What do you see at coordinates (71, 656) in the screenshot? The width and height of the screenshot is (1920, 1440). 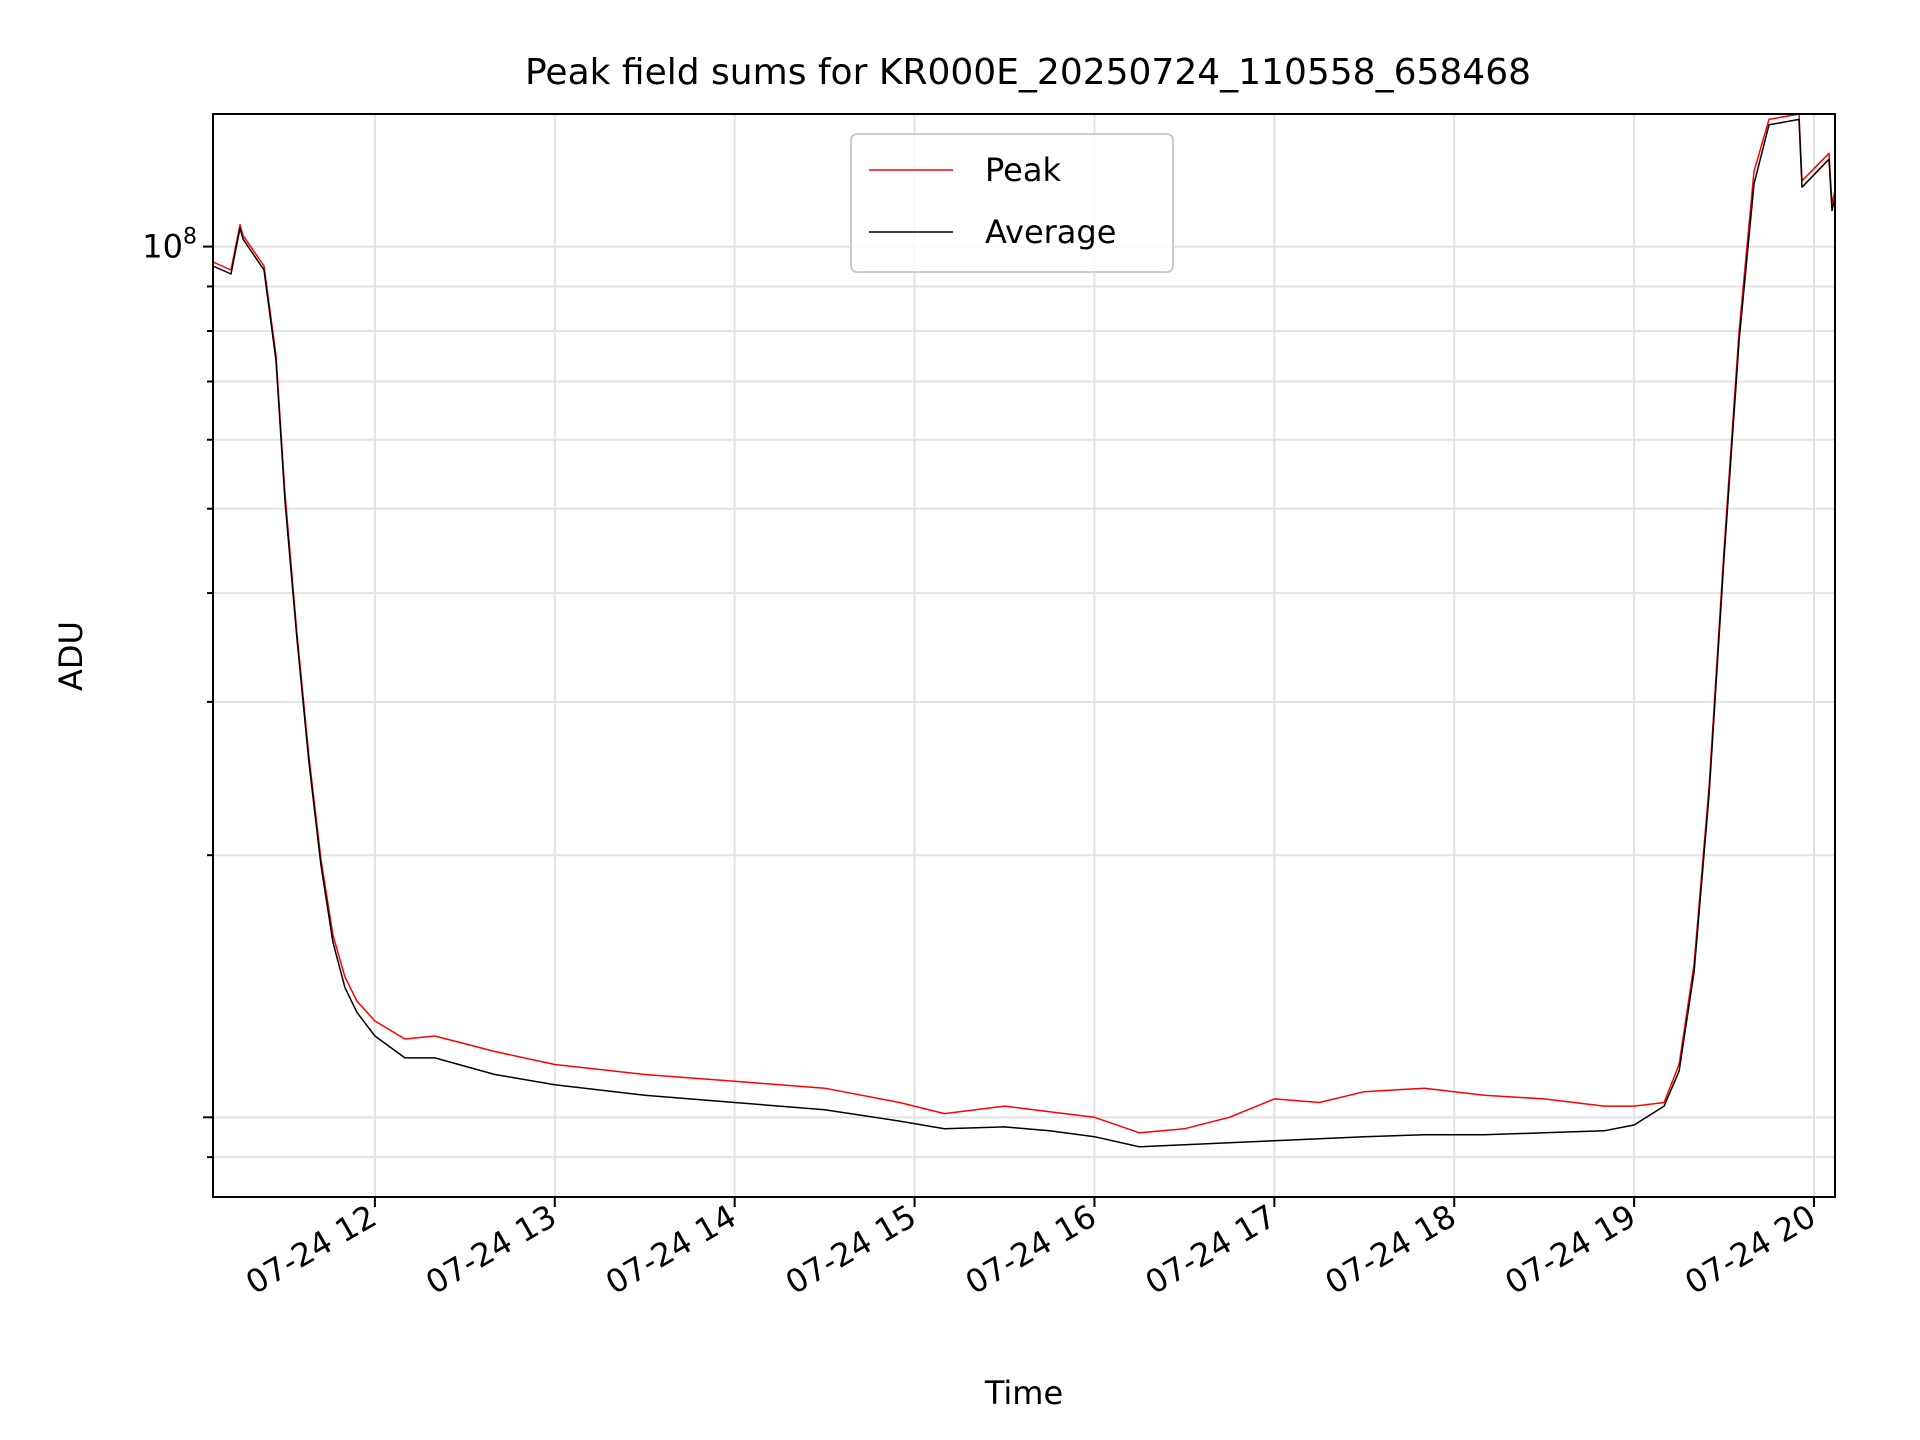 I see `y-axis-label: ADU` at bounding box center [71, 656].